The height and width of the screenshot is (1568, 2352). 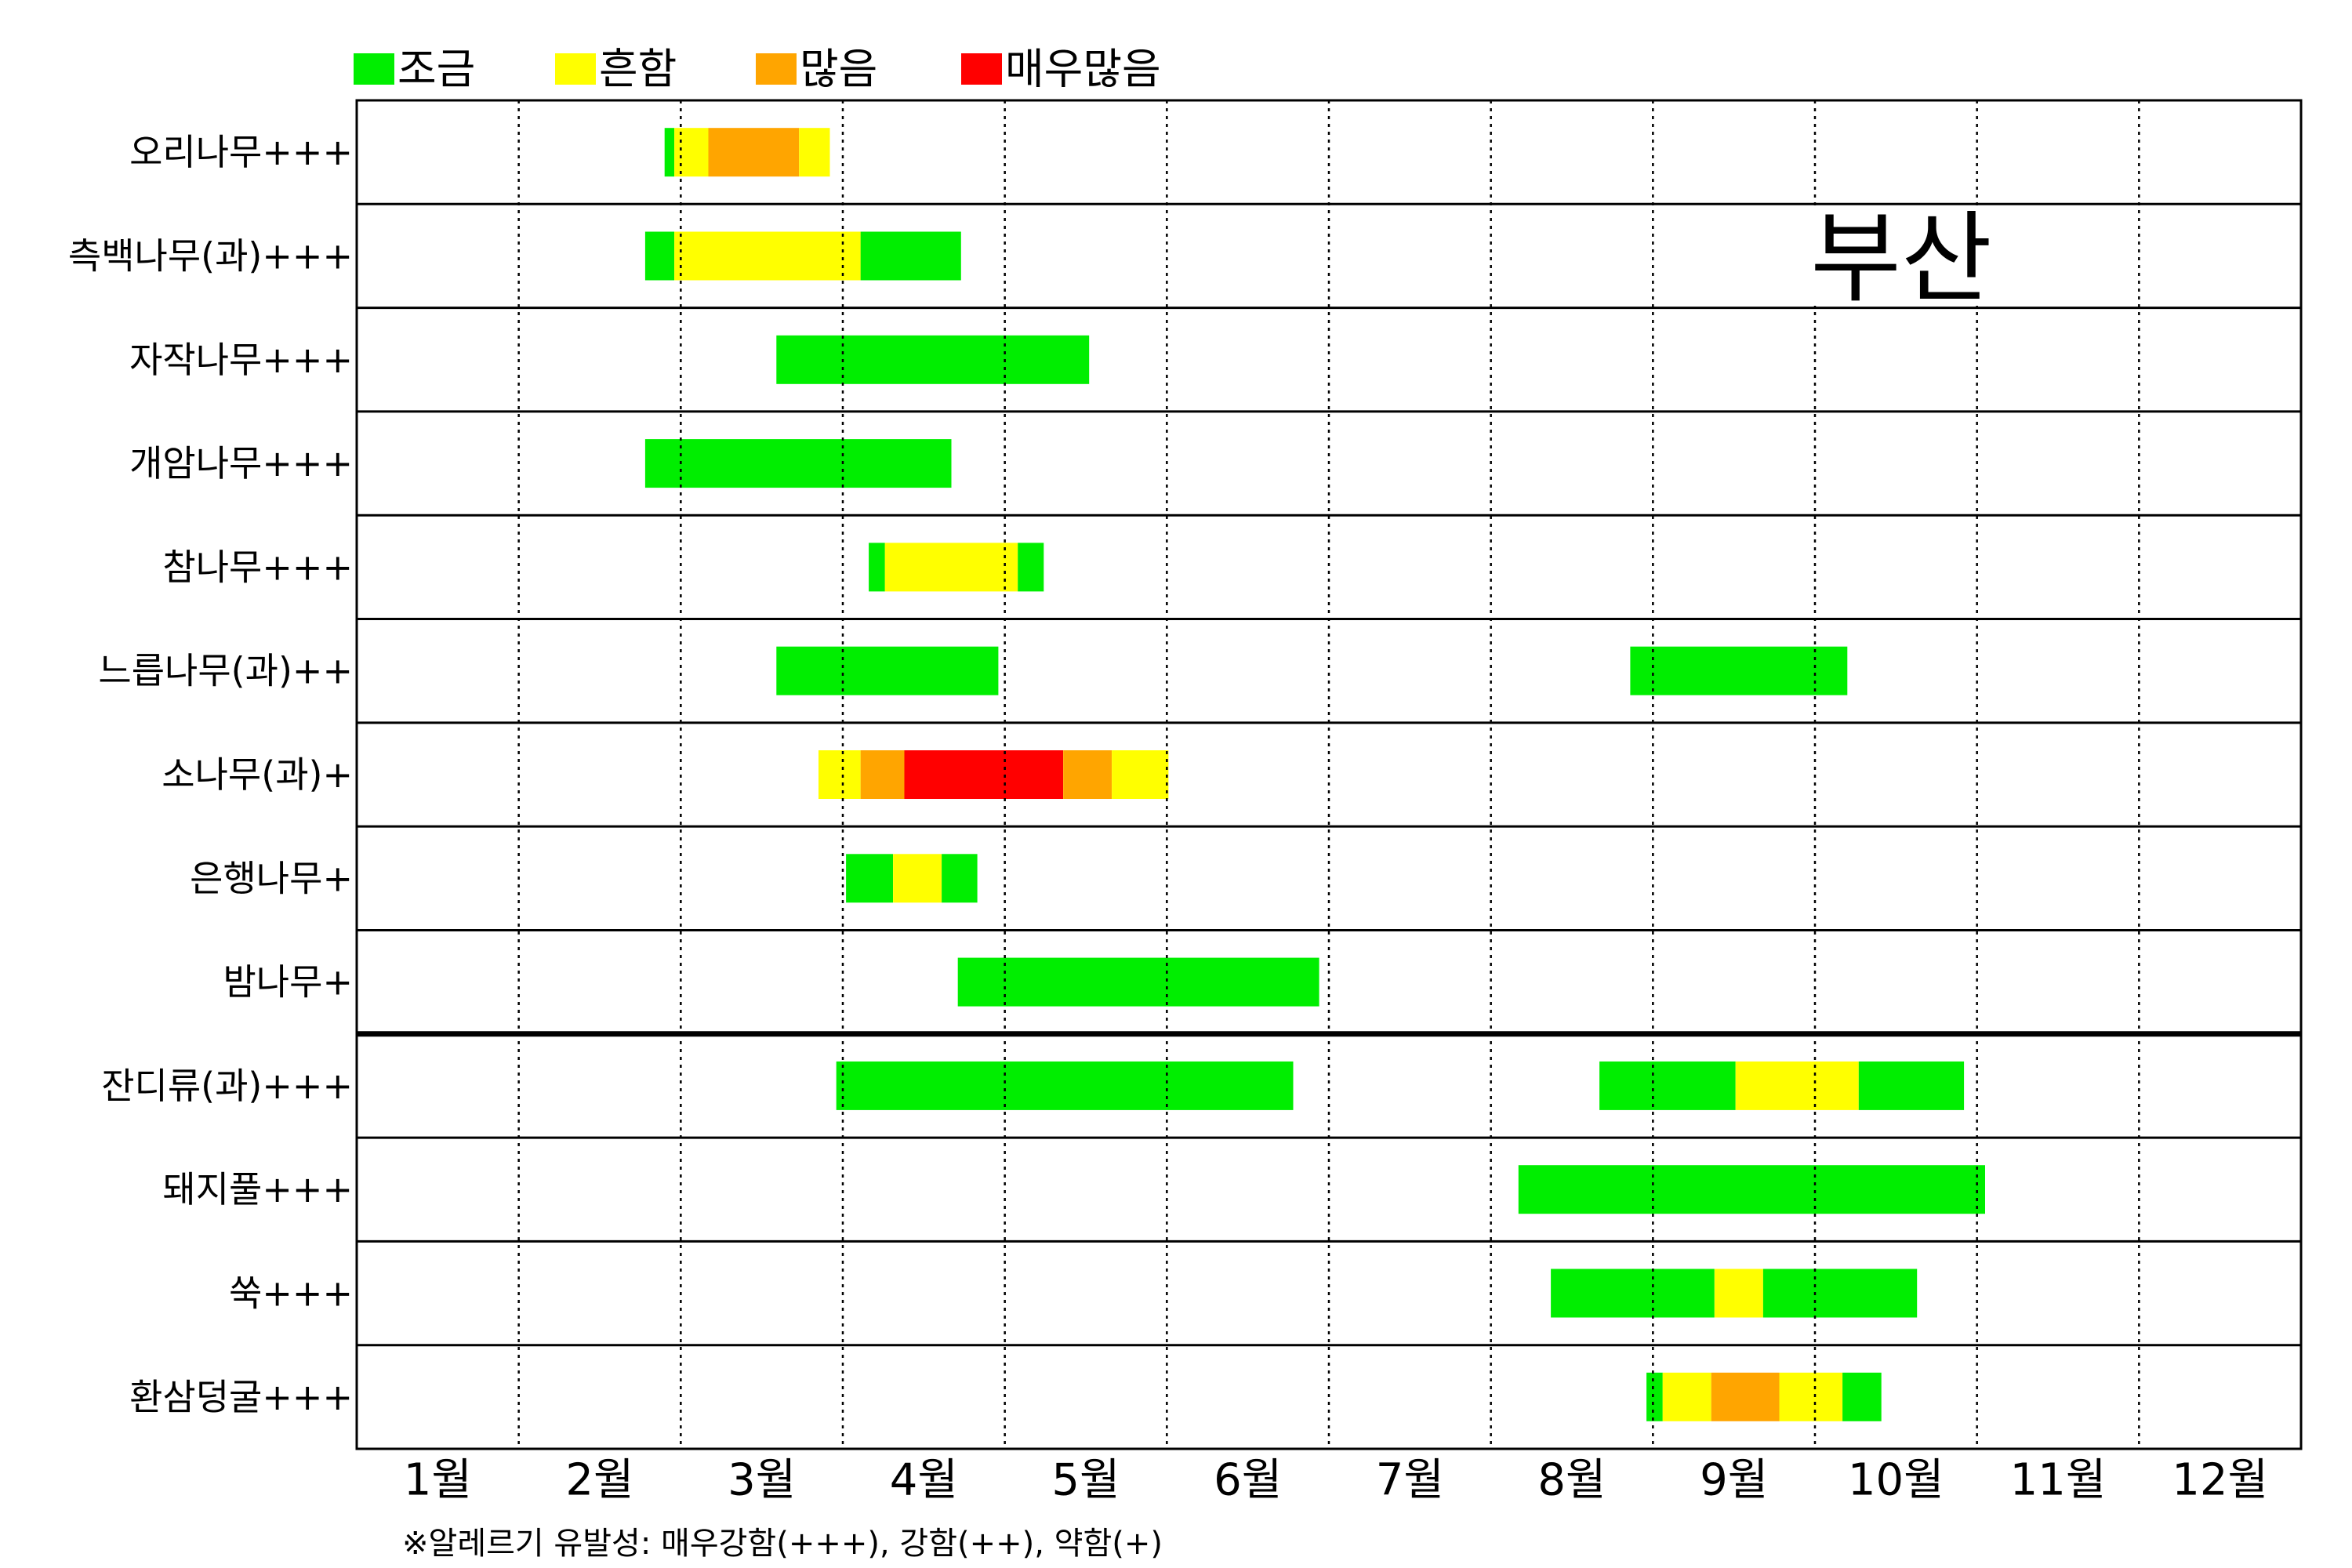 What do you see at coordinates (924, 1480) in the screenshot?
I see `month-label: 4월` at bounding box center [924, 1480].